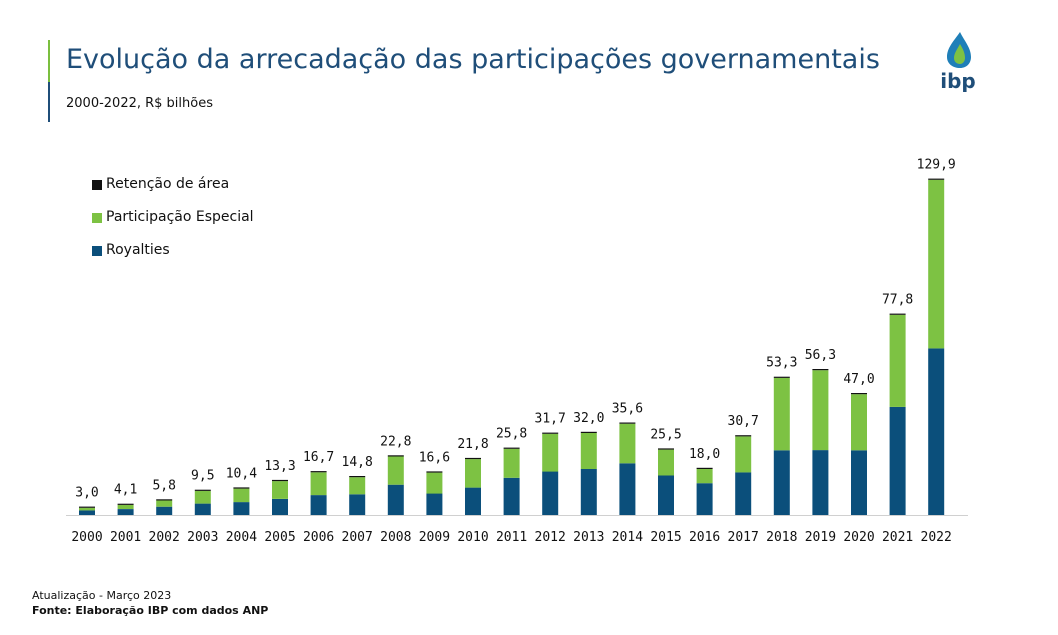  I want to click on bar-participacao-especial-2014, so click(627, 443).